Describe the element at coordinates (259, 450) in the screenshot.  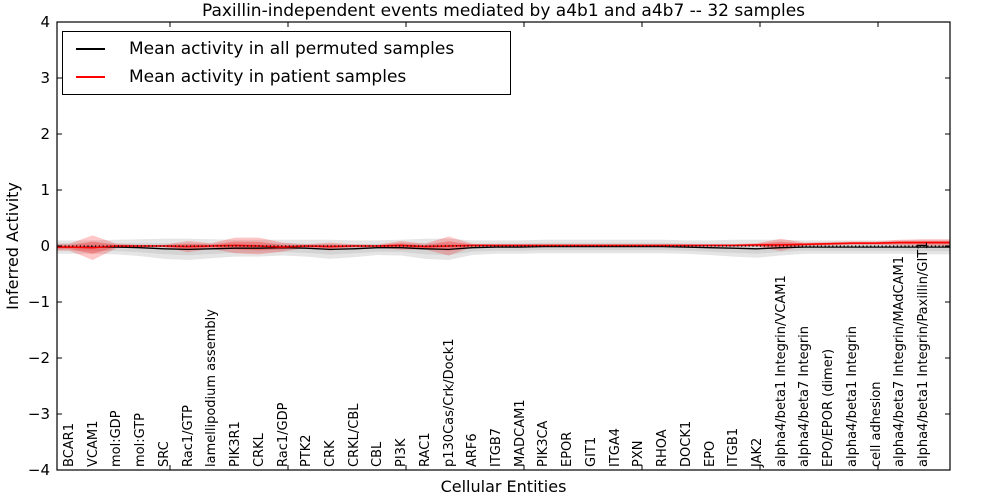
I see `x-category-label: CRKL` at that location.